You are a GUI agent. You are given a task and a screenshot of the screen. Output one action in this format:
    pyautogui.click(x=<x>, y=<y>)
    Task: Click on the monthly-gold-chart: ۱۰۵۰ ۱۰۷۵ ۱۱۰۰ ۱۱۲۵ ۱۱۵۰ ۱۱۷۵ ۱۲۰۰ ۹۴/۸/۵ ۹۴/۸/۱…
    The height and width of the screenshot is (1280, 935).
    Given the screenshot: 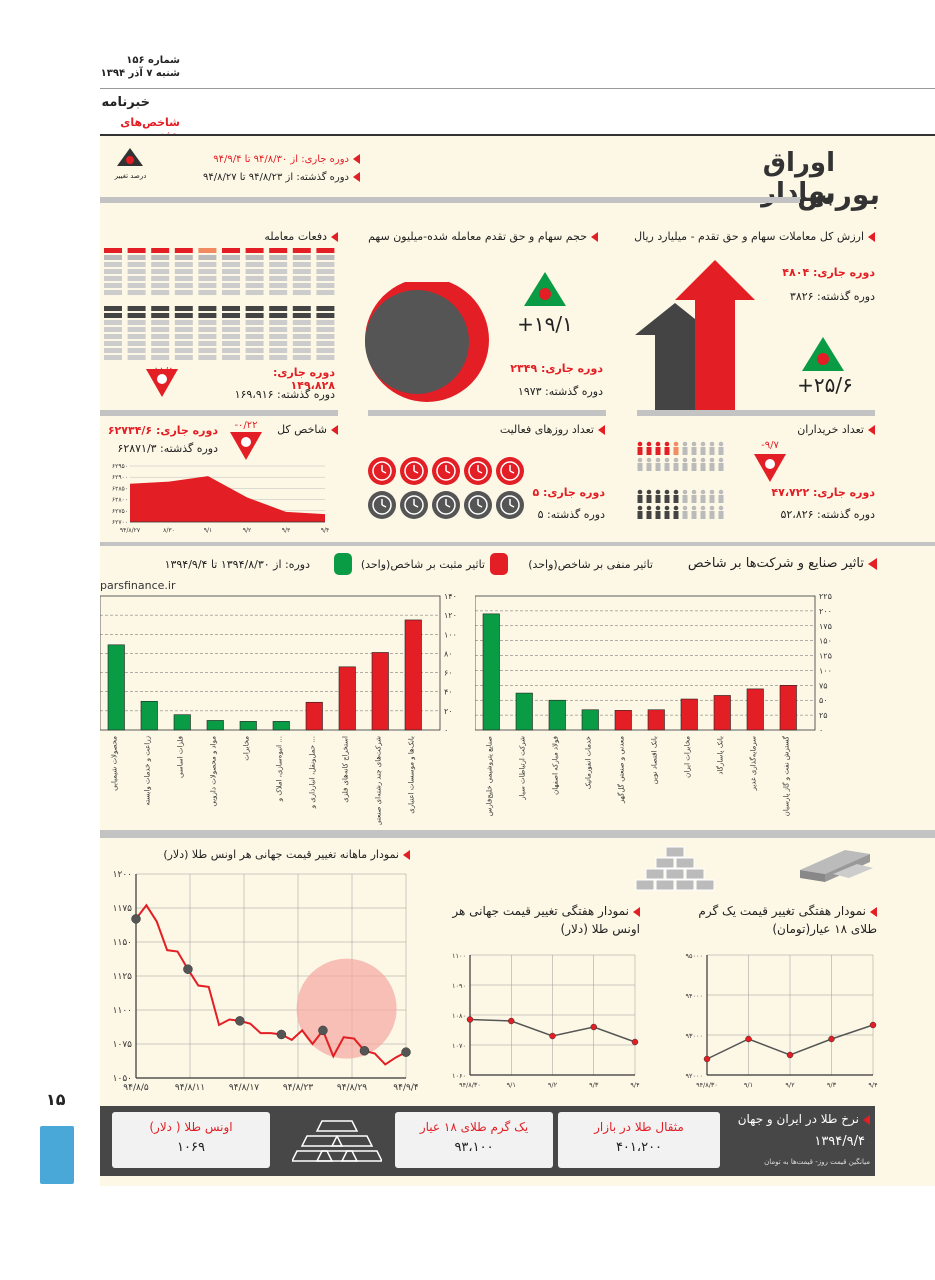 What is the action you would take?
    pyautogui.click(x=265, y=981)
    